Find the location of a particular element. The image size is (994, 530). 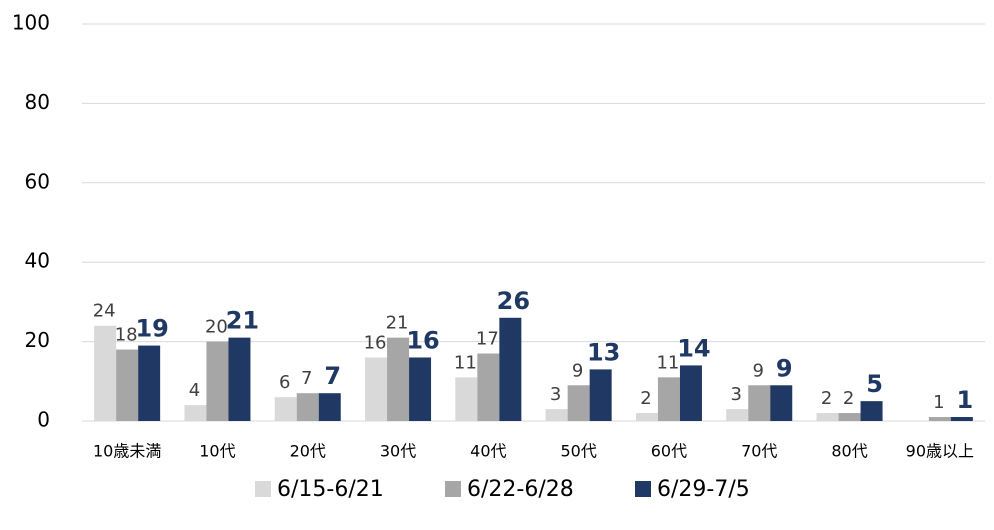

x-tick-label: 10歳未満 is located at coordinates (127, 451).